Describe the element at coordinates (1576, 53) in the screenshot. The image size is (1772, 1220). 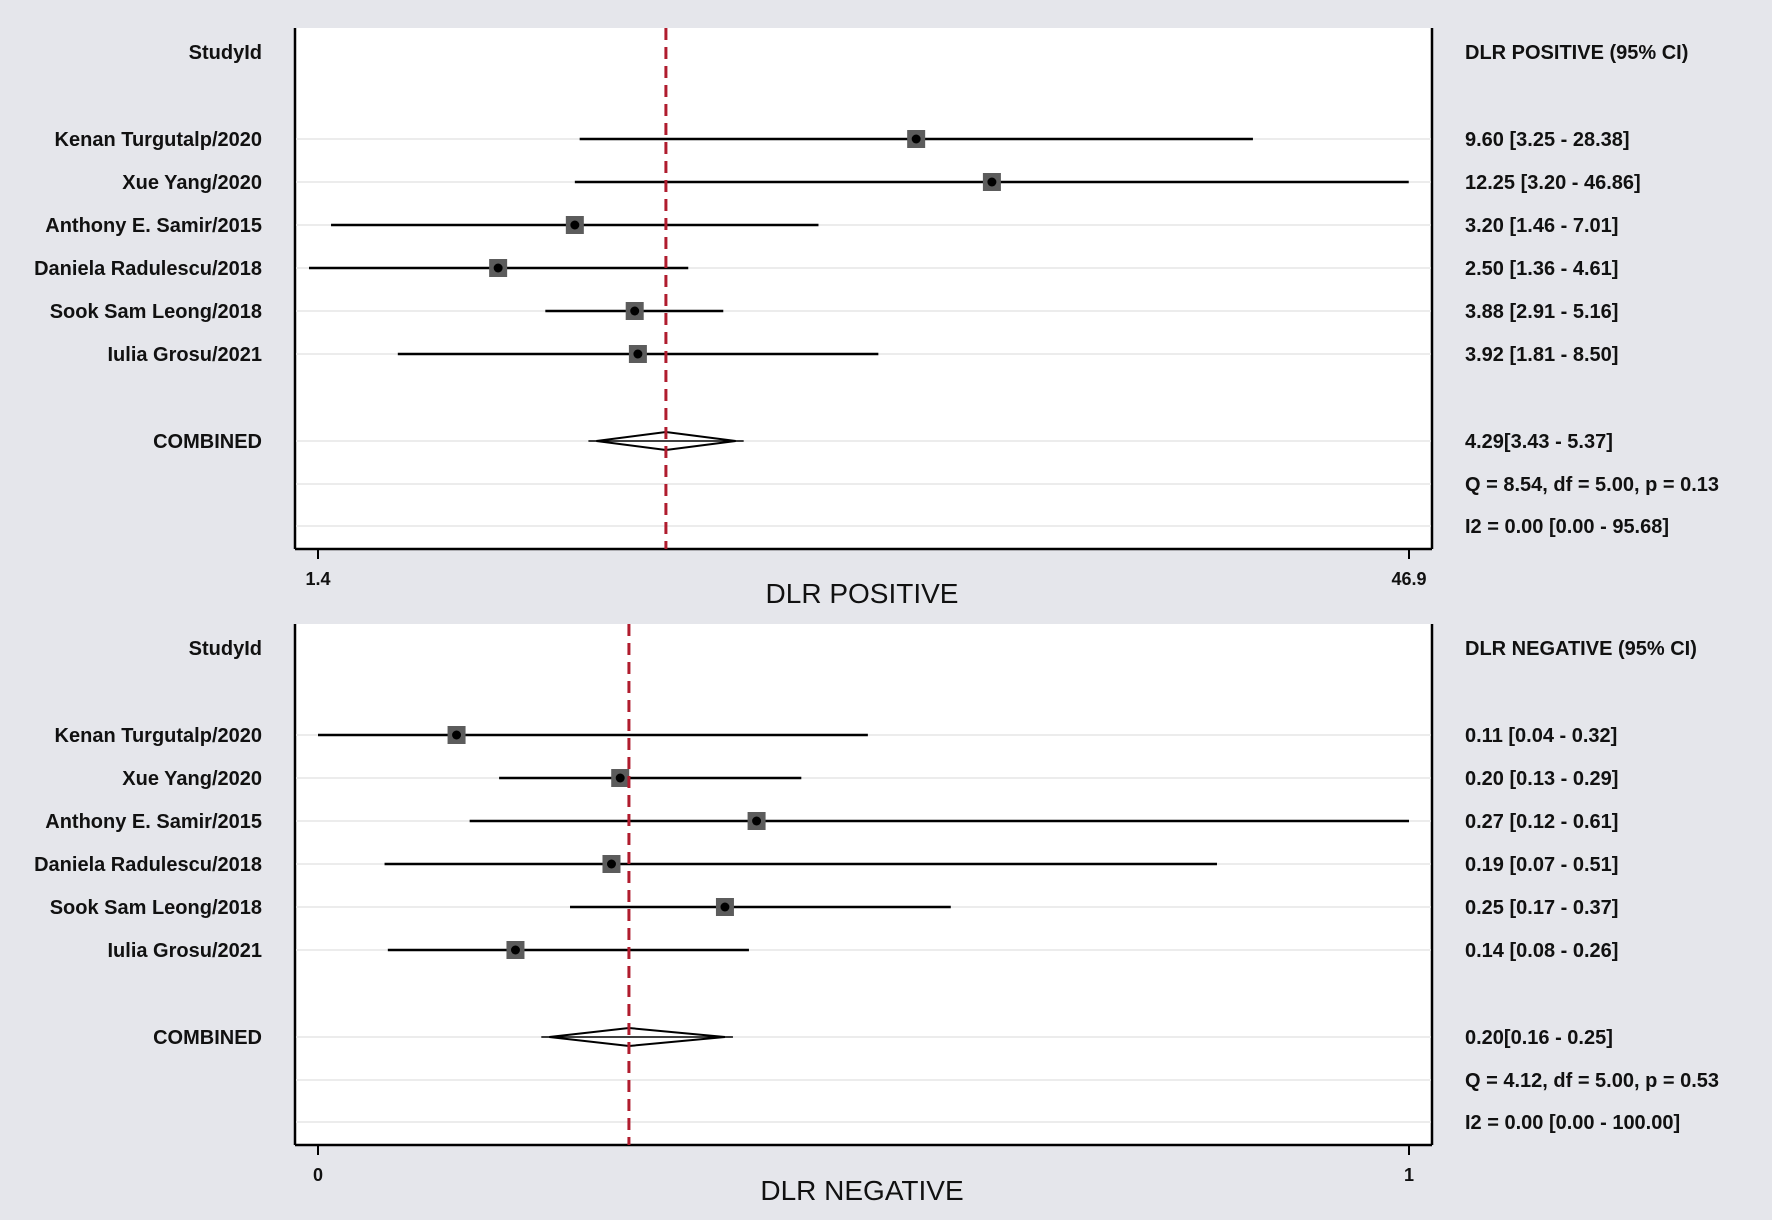
I see `panel1-ci-header: DLR POSITIVE (95% CI)` at that location.